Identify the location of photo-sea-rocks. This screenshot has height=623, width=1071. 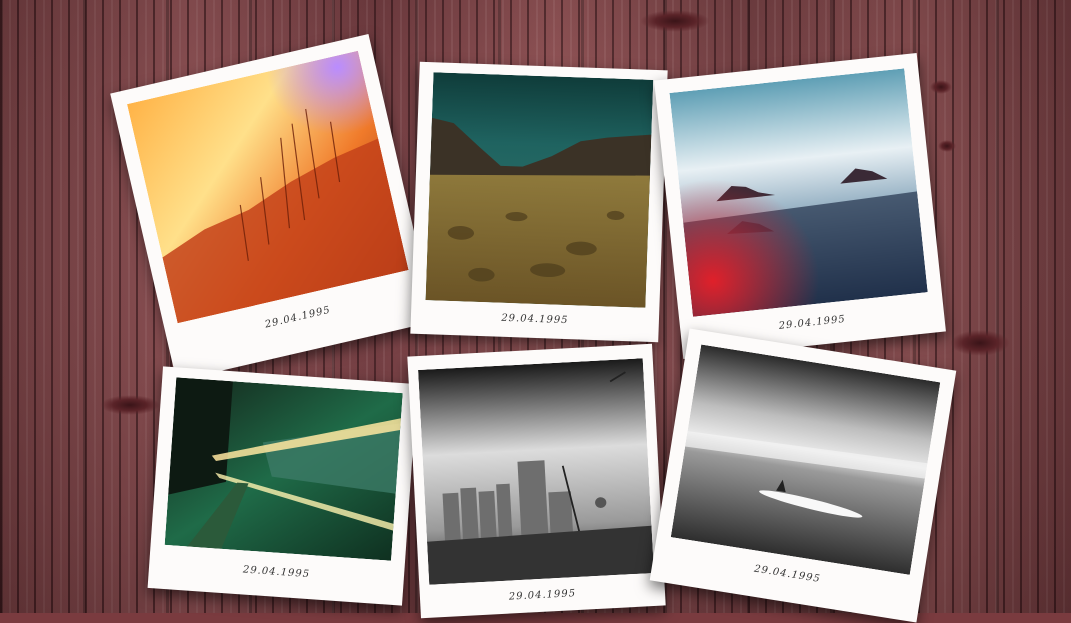
(798, 192).